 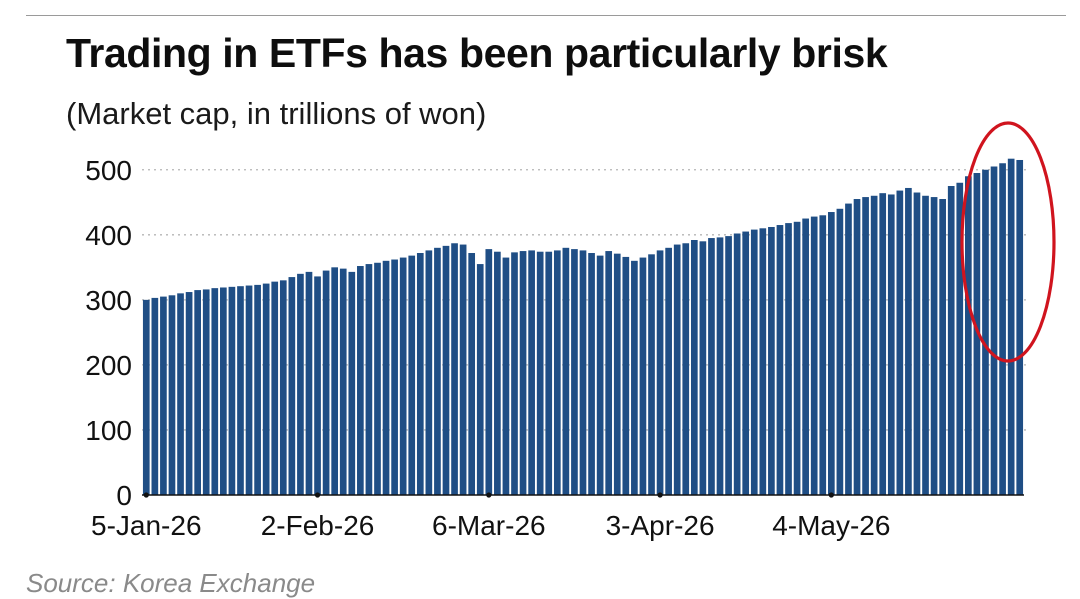 I want to click on highlight-layer, so click(x=1008, y=242).